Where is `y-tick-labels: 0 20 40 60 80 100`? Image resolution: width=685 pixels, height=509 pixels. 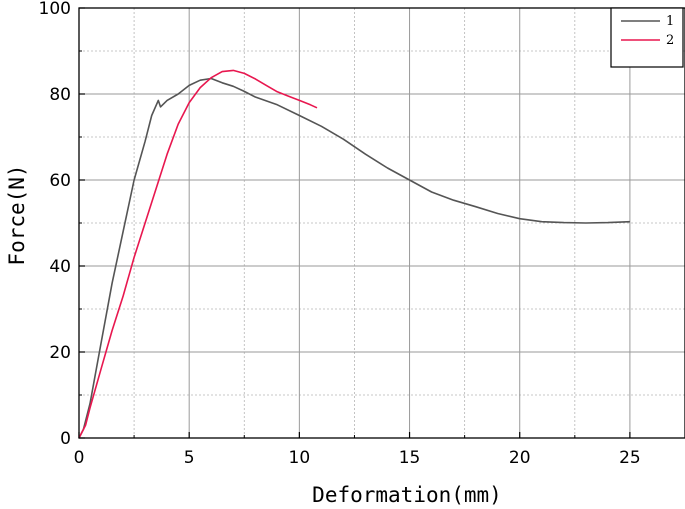
y-tick-labels: 0 20 40 60 80 100 is located at coordinates (55, 224).